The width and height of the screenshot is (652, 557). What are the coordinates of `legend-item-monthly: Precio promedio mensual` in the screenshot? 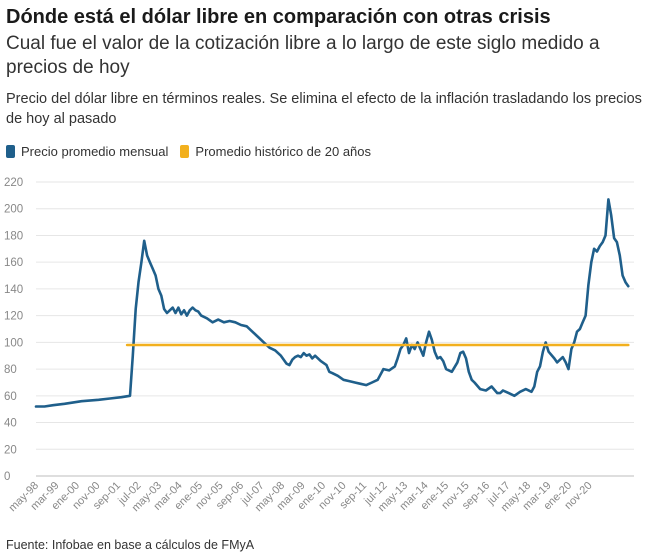 It's located at (87, 151).